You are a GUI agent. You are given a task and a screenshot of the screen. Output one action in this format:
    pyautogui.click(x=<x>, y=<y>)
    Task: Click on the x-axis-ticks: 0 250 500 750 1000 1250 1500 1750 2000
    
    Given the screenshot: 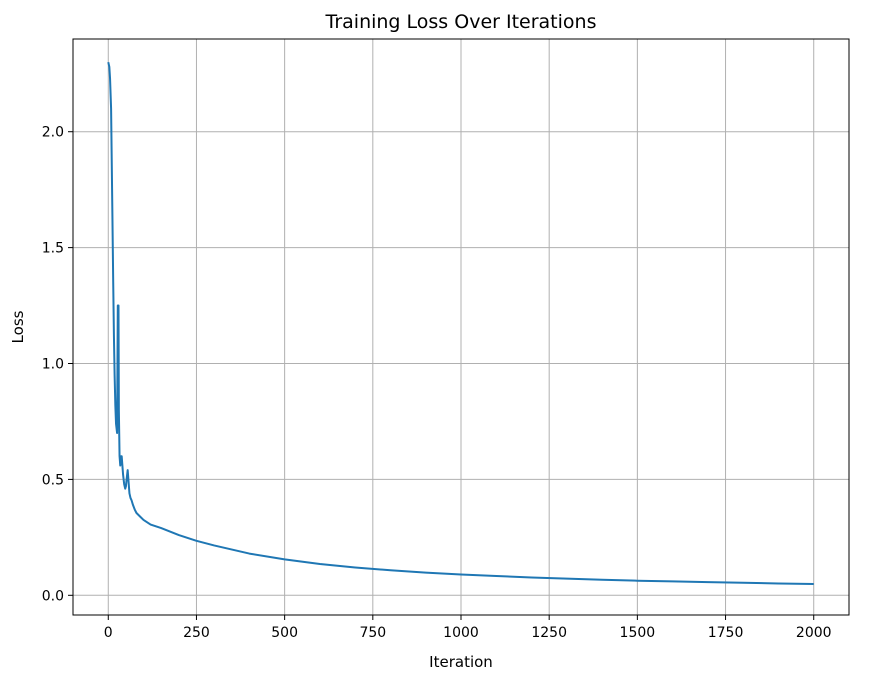 What is the action you would take?
    pyautogui.click(x=468, y=628)
    